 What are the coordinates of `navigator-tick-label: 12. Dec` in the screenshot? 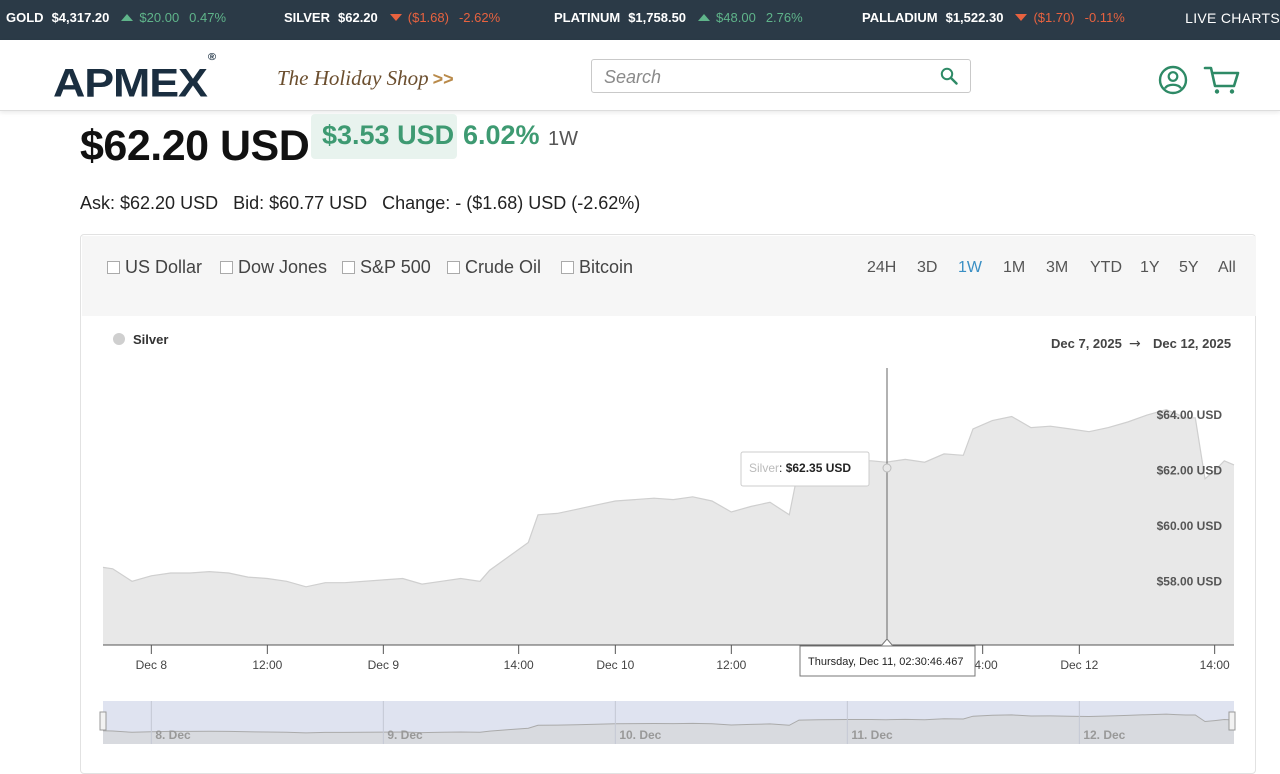 It's located at (1104, 735).